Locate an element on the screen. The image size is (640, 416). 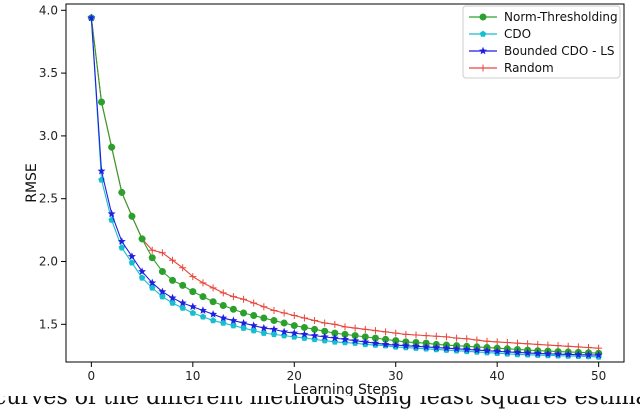
legend-box is located at coordinates (541, 42).